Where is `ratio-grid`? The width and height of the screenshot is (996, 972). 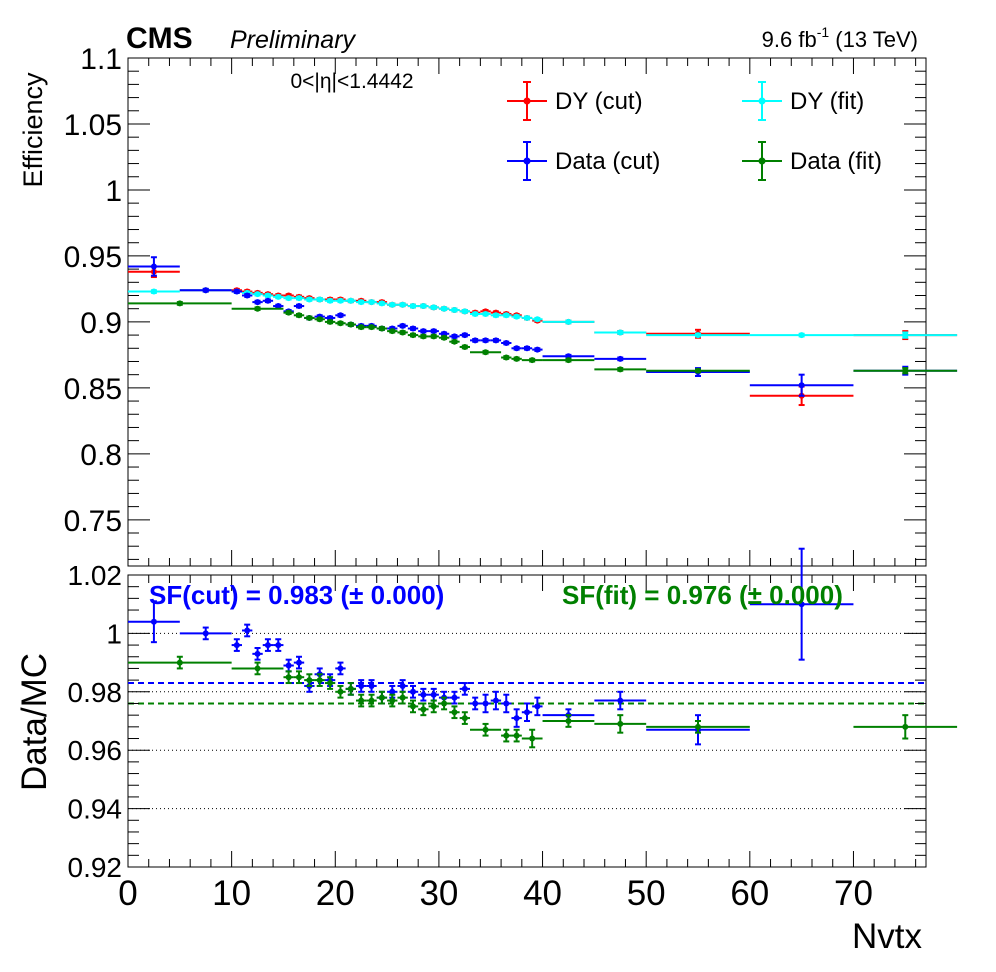 ratio-grid is located at coordinates (527, 721).